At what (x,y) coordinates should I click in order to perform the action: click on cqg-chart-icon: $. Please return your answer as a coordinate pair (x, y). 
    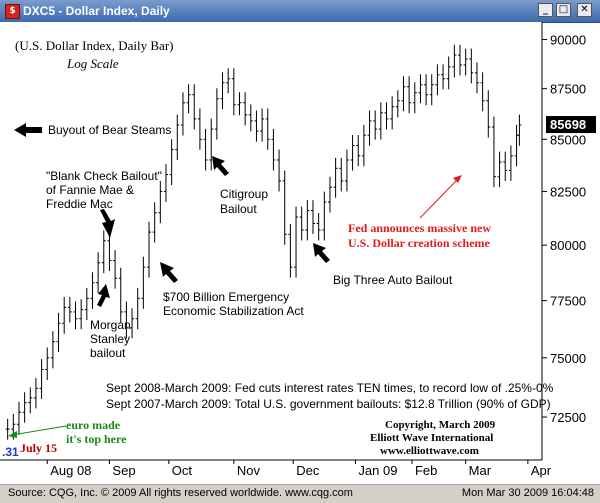
    Looking at the image, I should click on (12, 11).